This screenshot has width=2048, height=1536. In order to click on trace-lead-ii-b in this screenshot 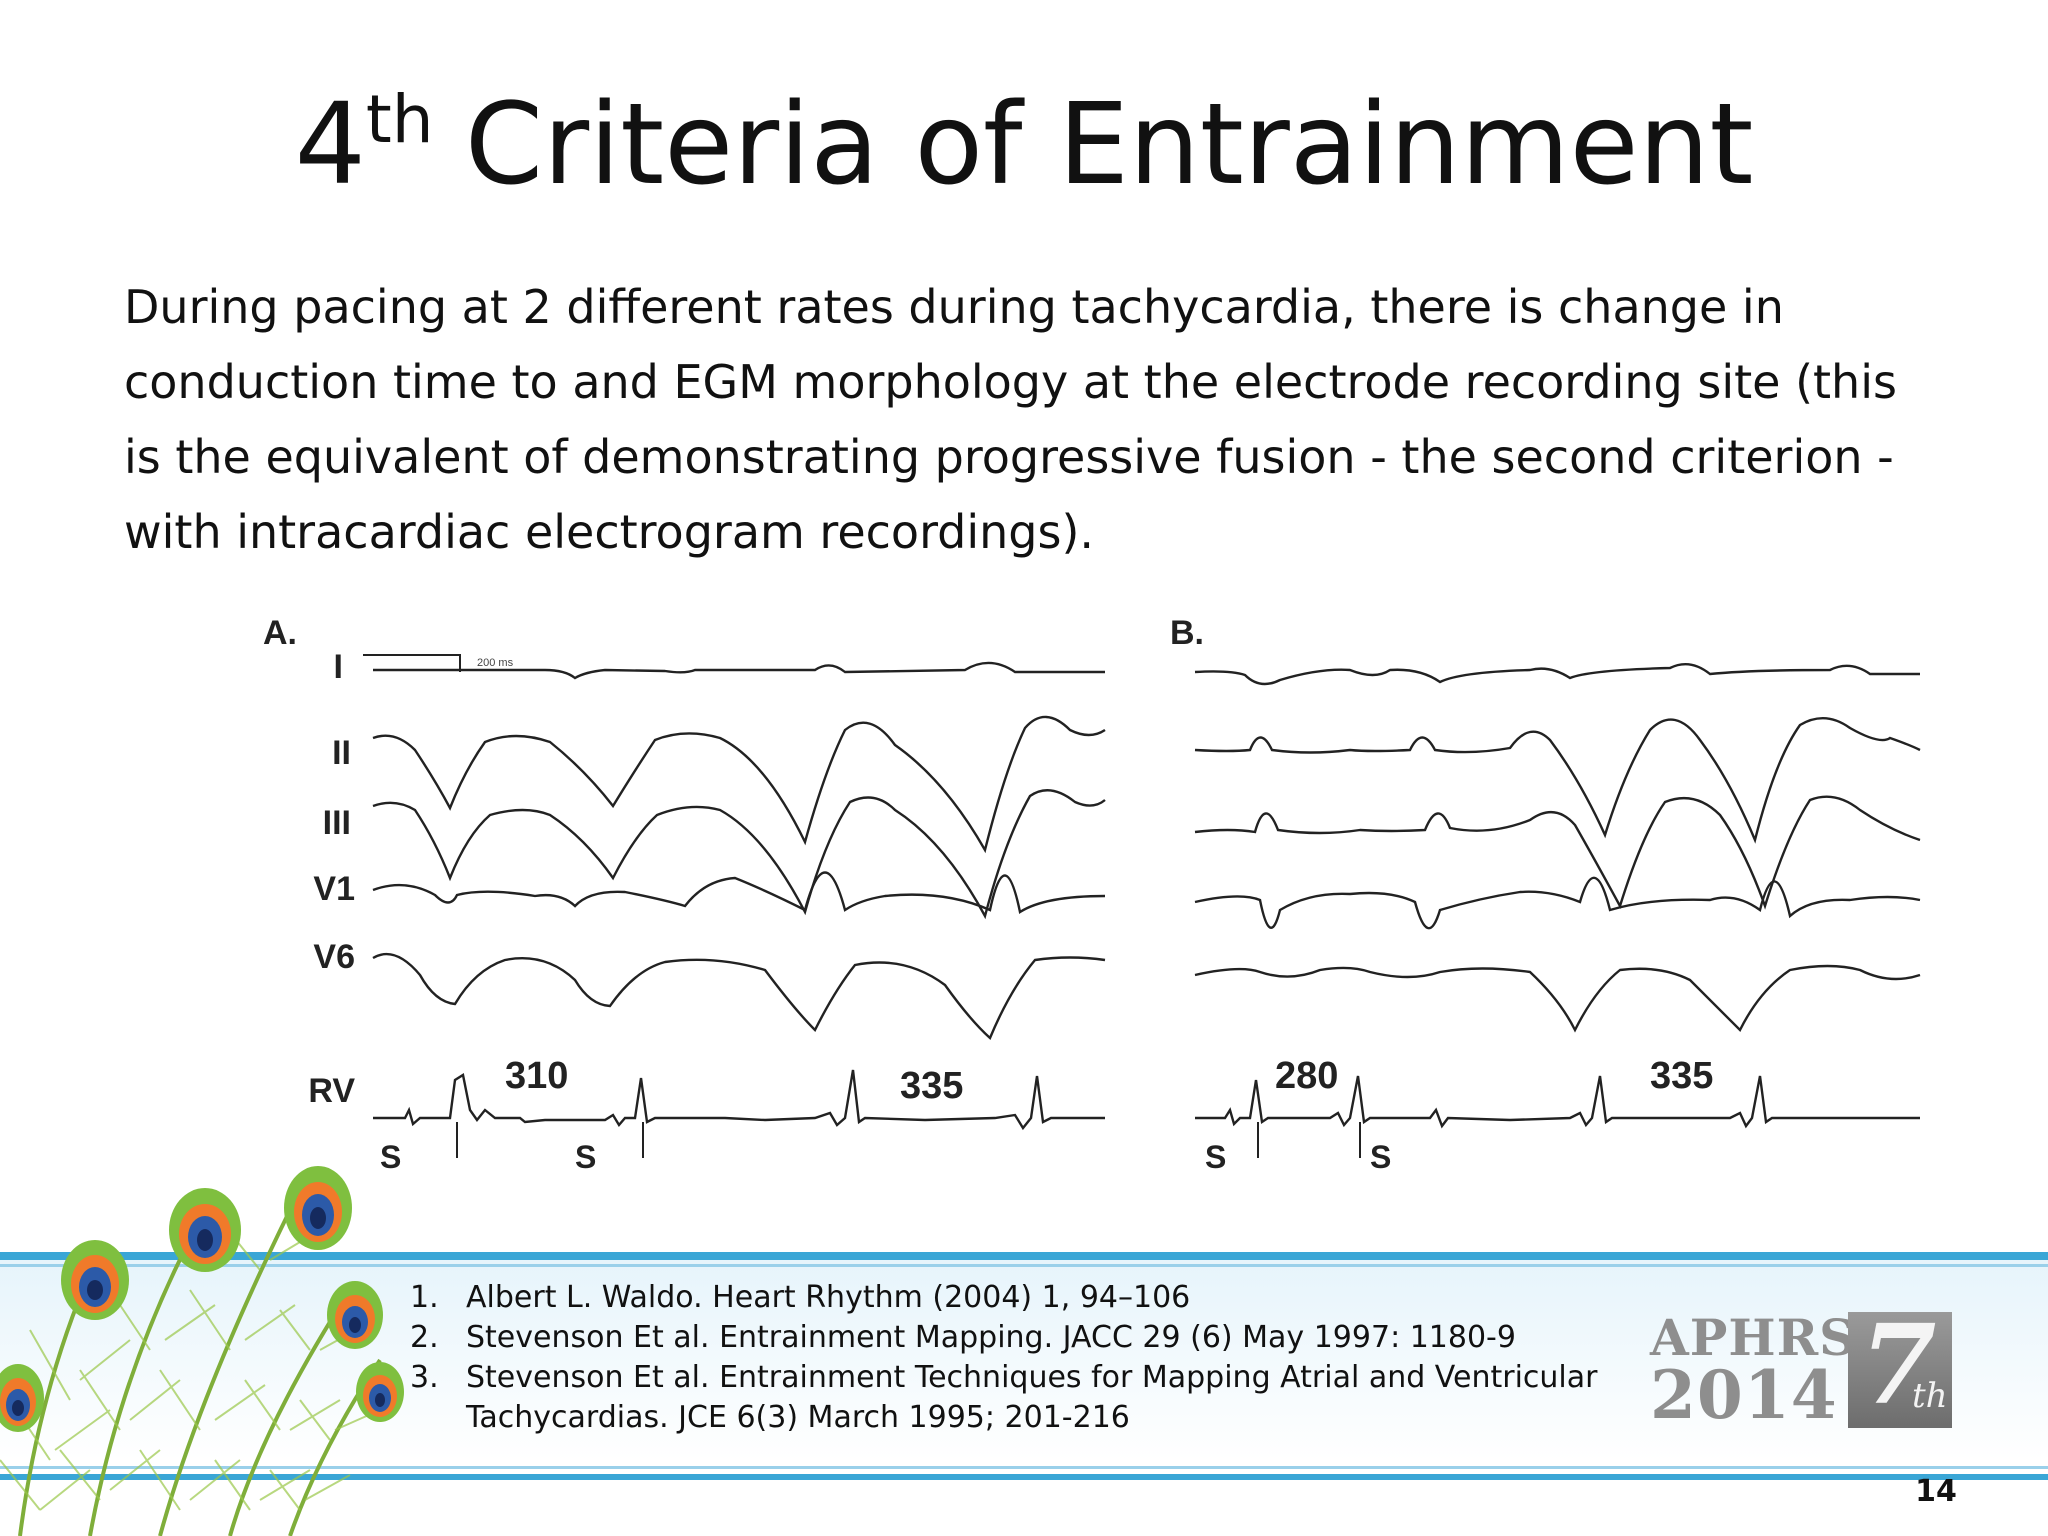, I will do `click(1557, 780)`.